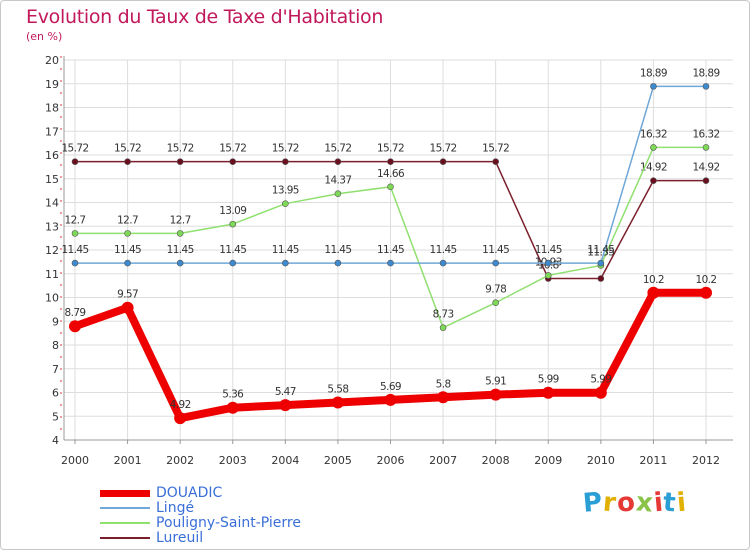 The width and height of the screenshot is (750, 550). Describe the element at coordinates (233, 263) in the screenshot. I see `data-point-ling--2003` at that location.